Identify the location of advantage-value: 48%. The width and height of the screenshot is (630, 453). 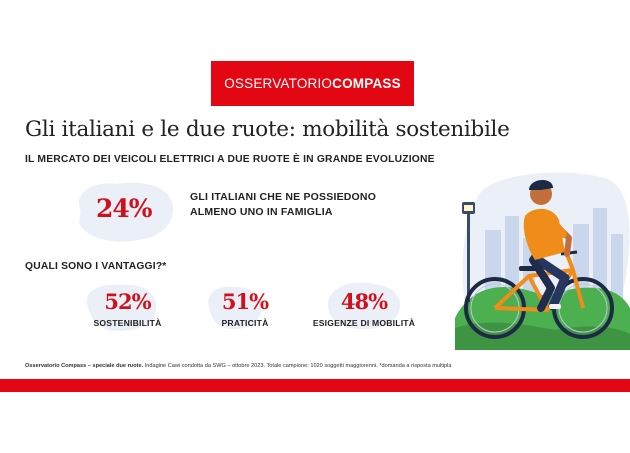
(364, 301).